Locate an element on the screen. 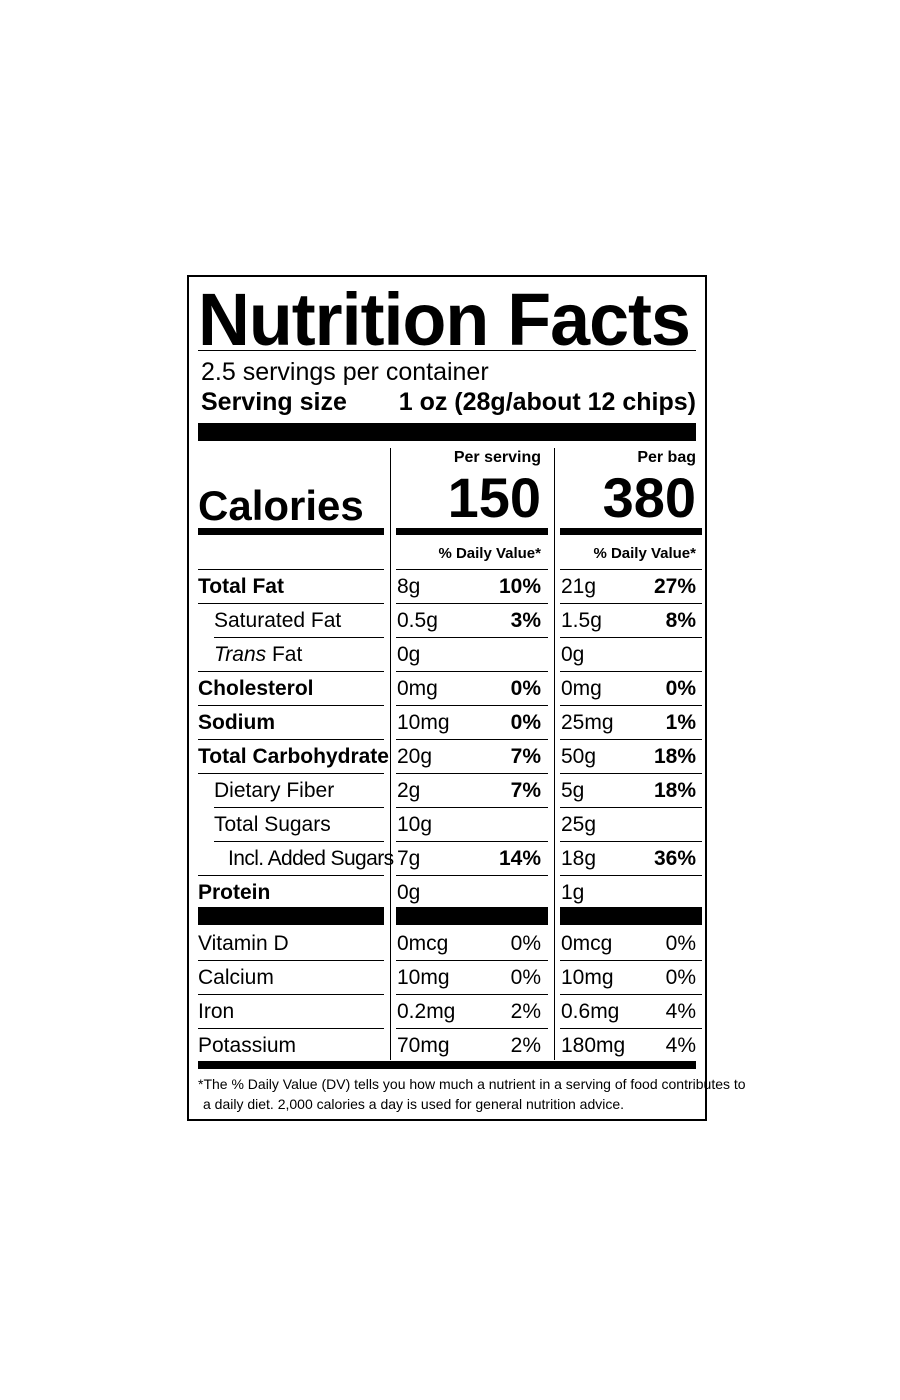 This screenshot has width=900, height=1400. vitamin-row-calcium: Calcium 10mg 0% 10mg 0% is located at coordinates (447, 978).